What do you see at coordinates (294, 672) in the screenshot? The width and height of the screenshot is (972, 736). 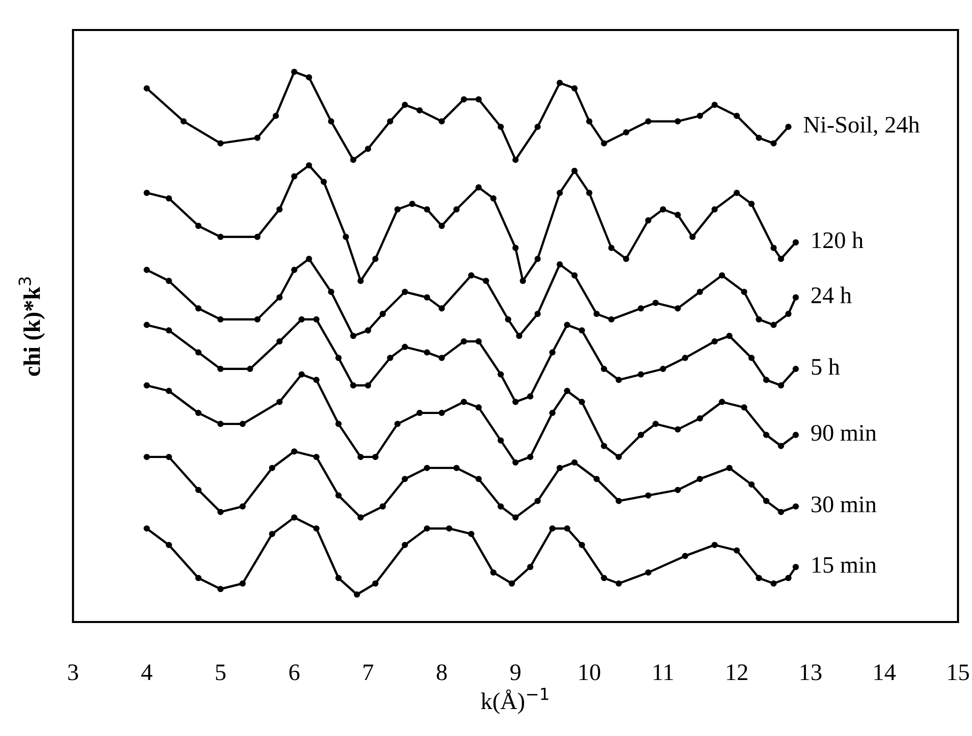 I see `x-tick-label: 6` at bounding box center [294, 672].